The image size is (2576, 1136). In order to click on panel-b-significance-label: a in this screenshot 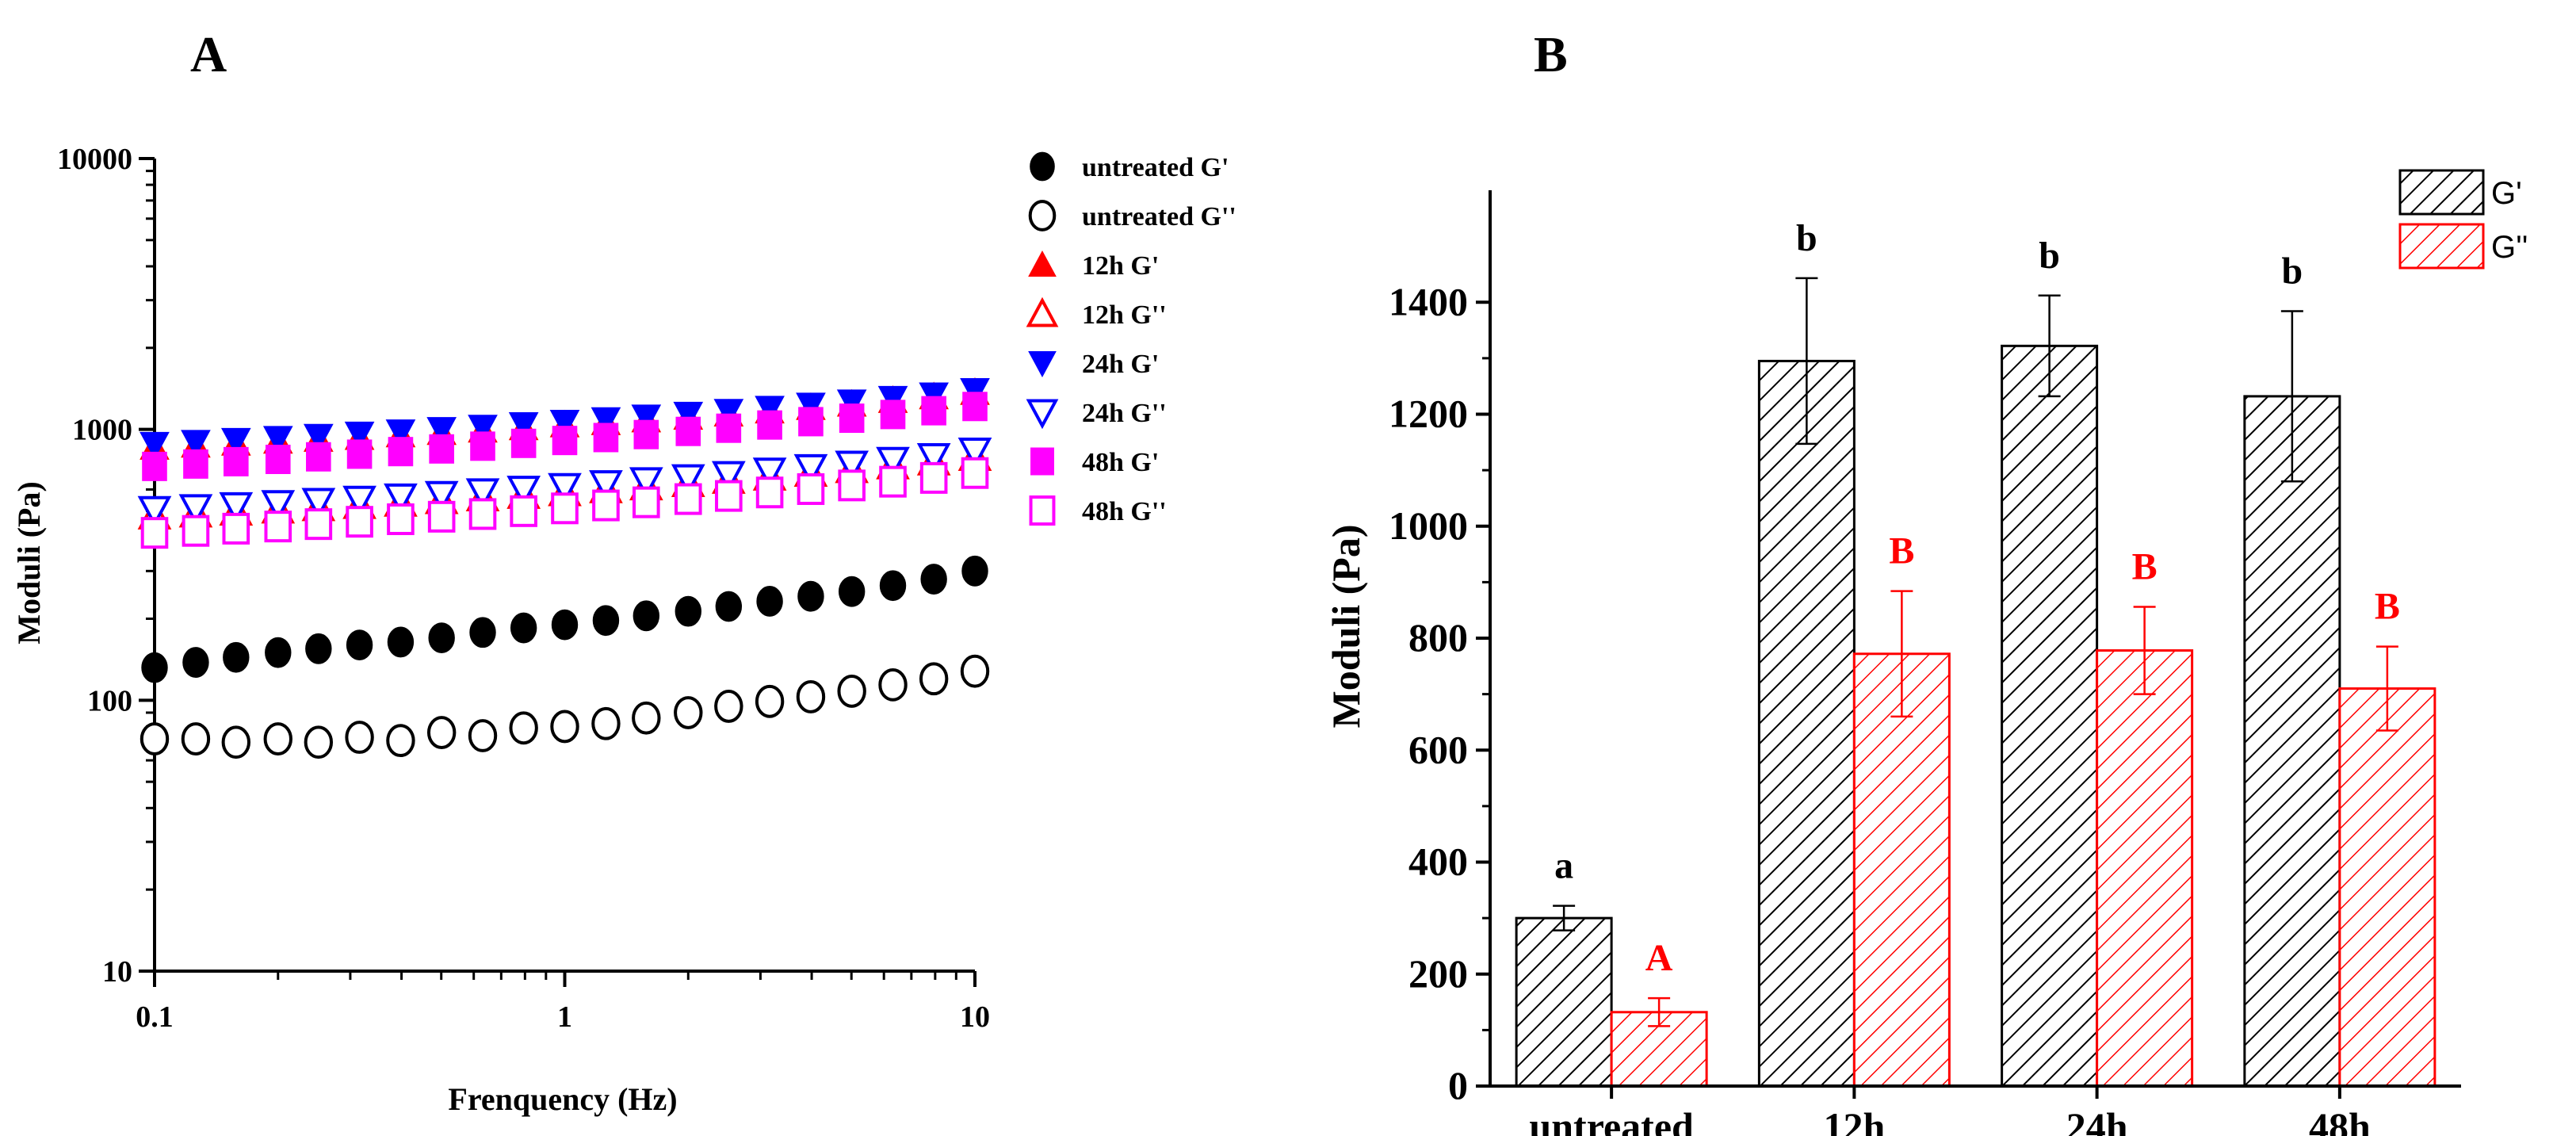, I will do `click(1563, 866)`.